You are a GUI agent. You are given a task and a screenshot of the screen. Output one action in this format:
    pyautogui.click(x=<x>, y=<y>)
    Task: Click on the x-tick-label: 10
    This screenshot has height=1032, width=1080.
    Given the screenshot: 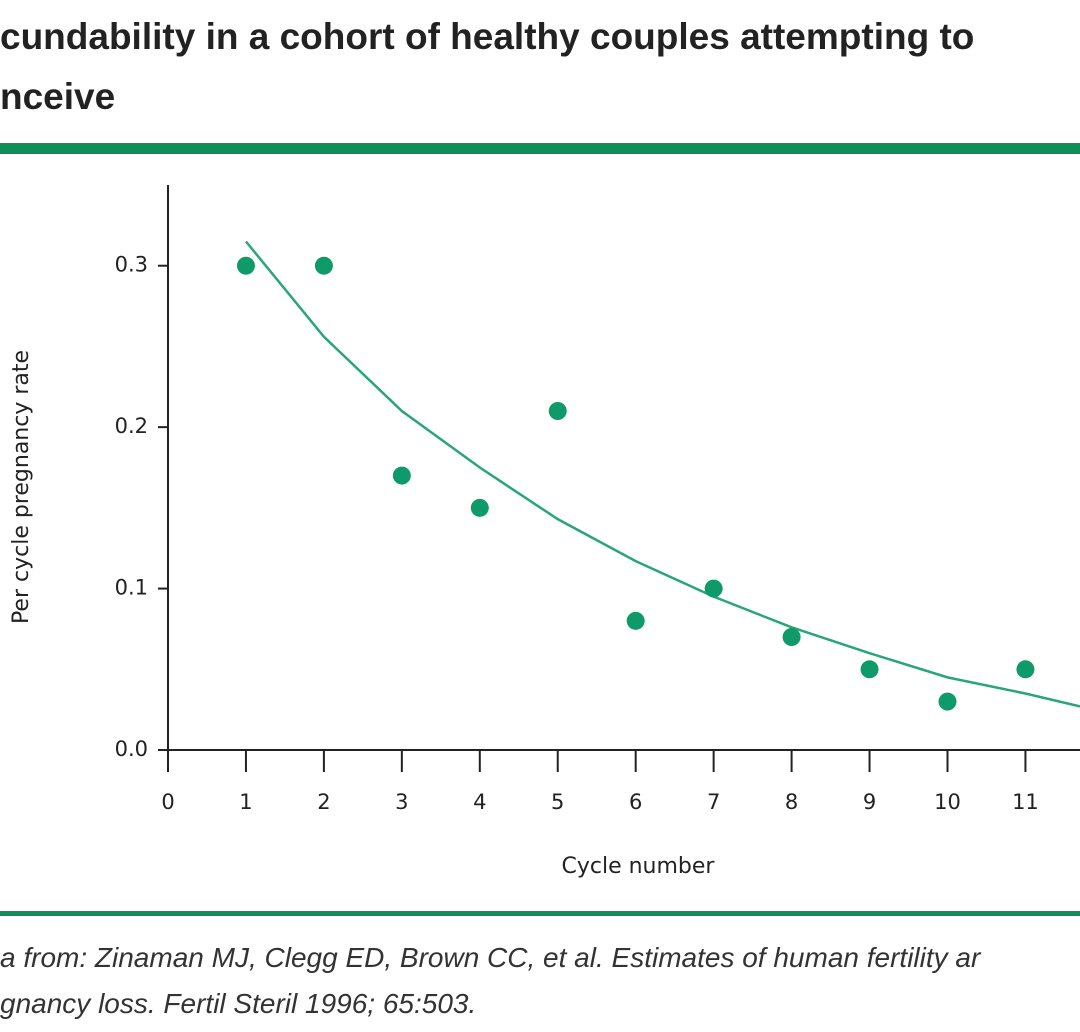 What is the action you would take?
    pyautogui.click(x=947, y=802)
    